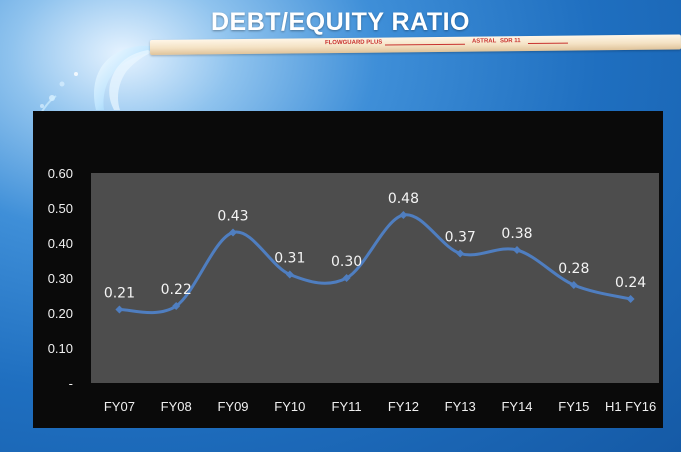 This screenshot has height=452, width=681. Describe the element at coordinates (176, 290) in the screenshot. I see `data-label: 0.22` at that location.